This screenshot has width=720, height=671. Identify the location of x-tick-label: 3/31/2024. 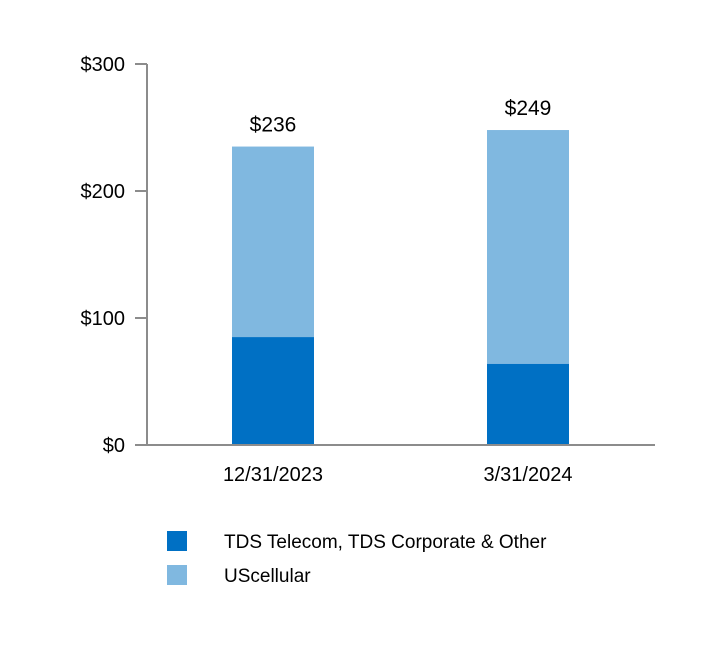
(528, 475).